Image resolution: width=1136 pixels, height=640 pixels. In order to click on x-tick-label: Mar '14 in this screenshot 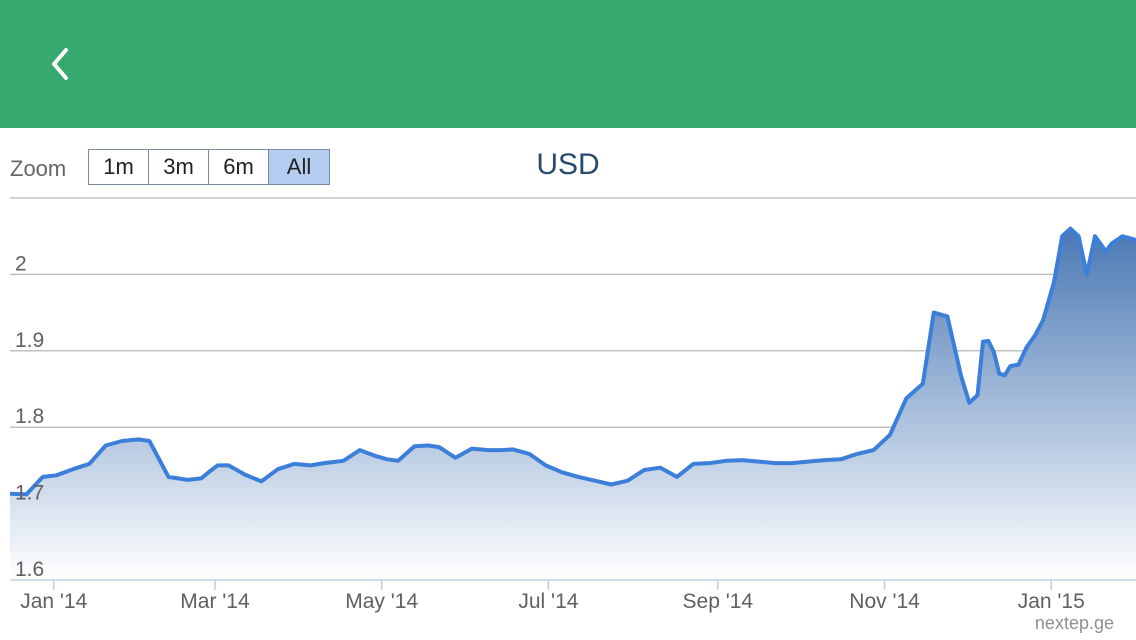, I will do `click(215, 601)`.